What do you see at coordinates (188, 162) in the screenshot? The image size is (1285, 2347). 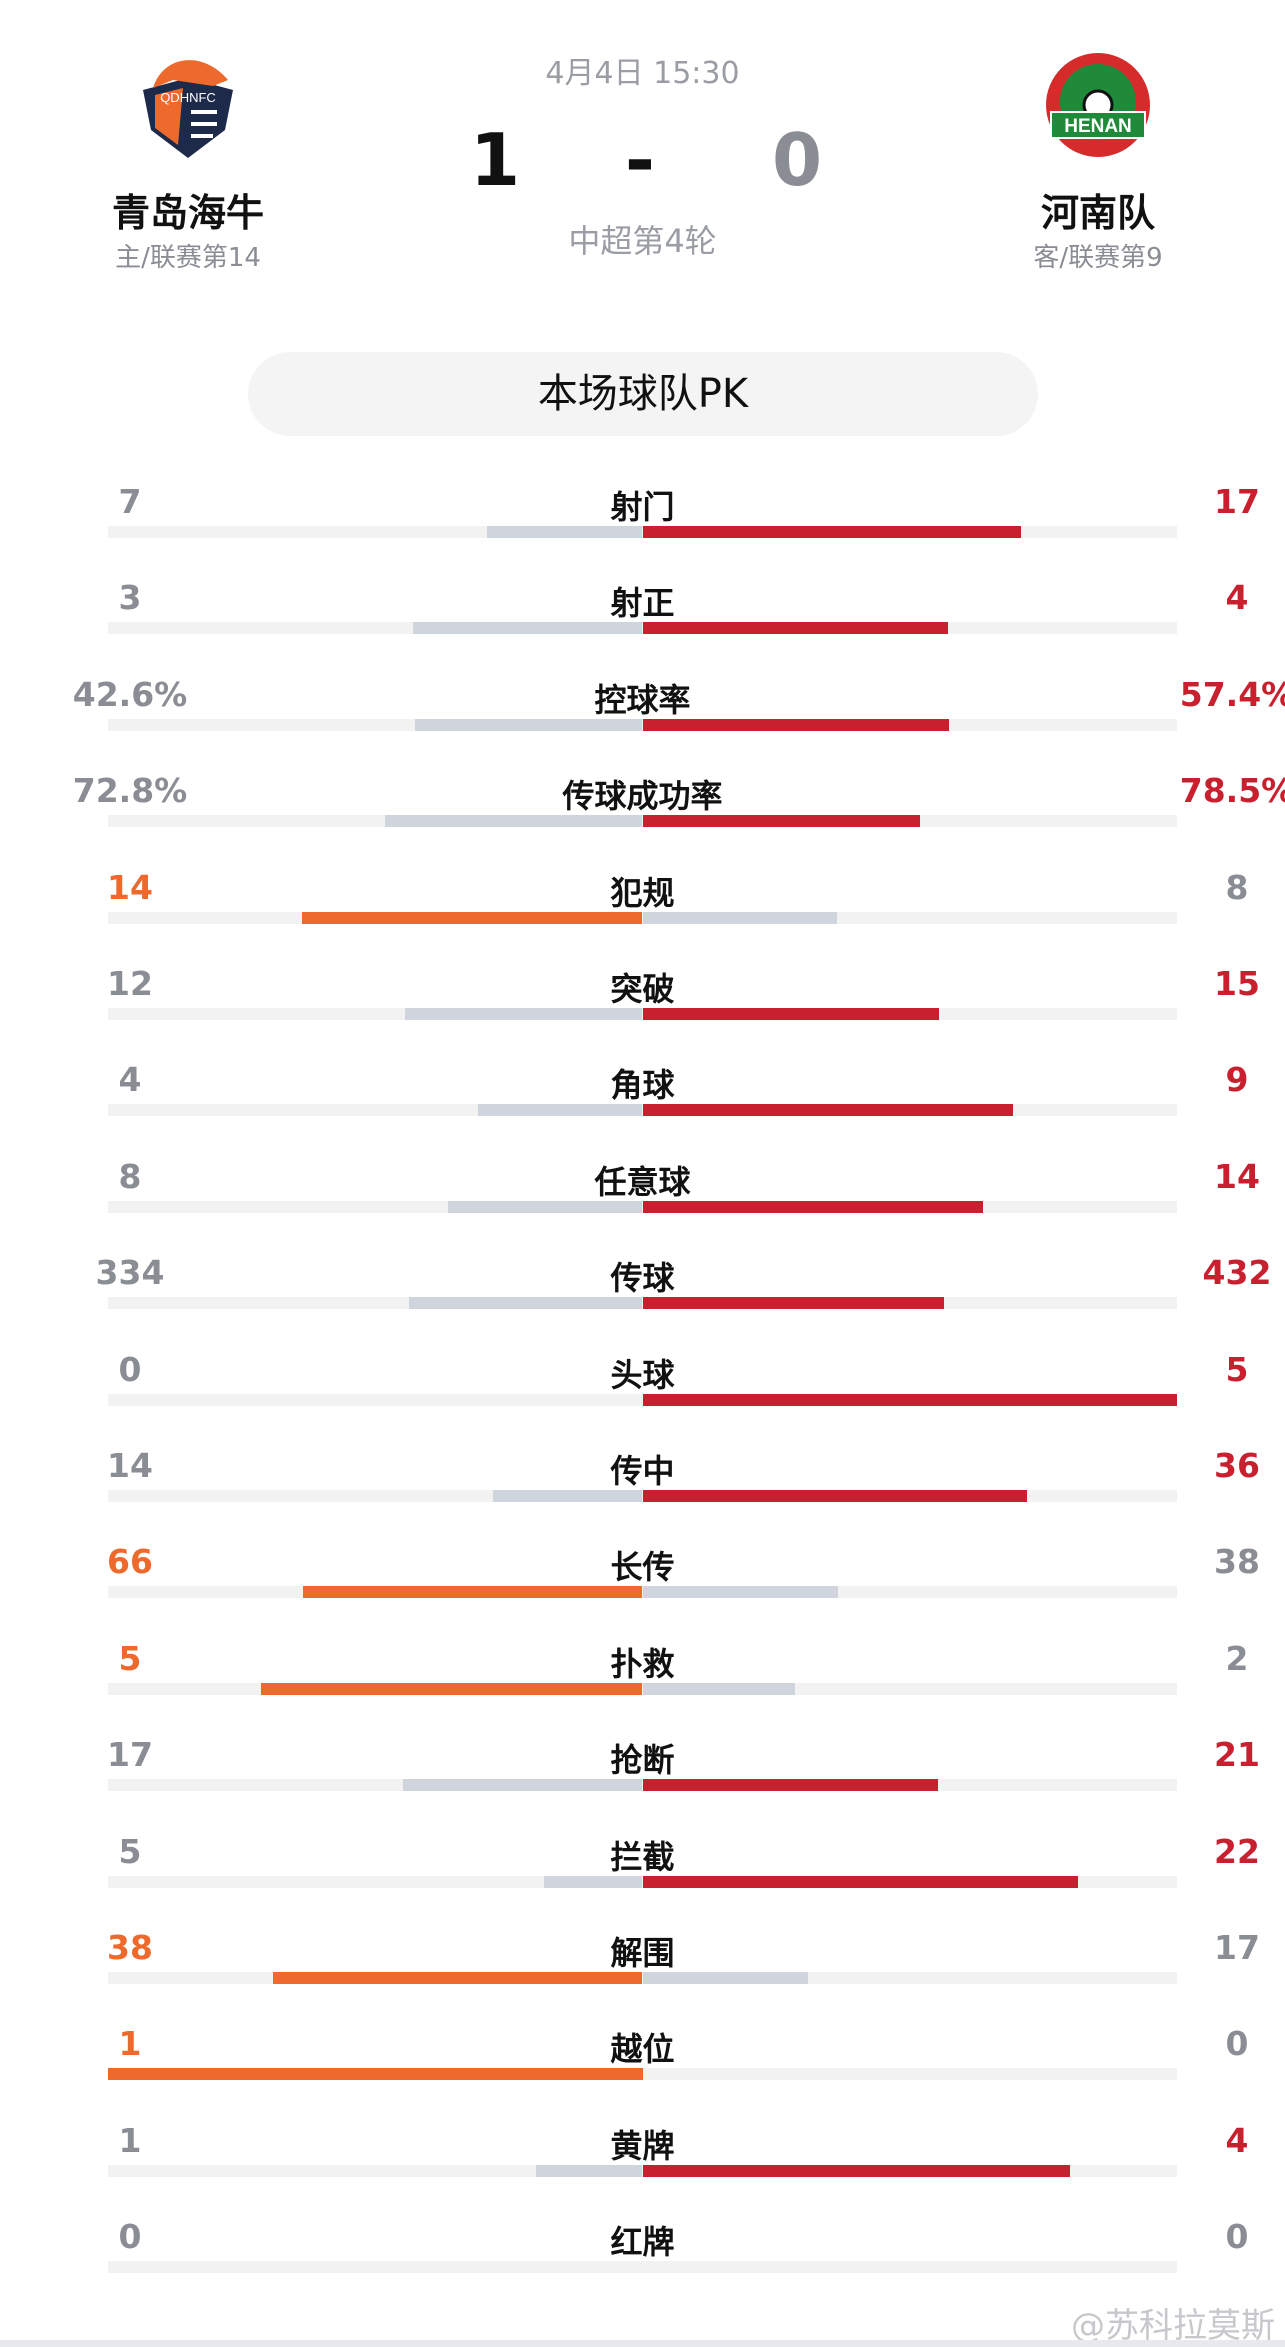 I see `home-team: QDHNFC 青岛海牛 主/联赛第14` at bounding box center [188, 162].